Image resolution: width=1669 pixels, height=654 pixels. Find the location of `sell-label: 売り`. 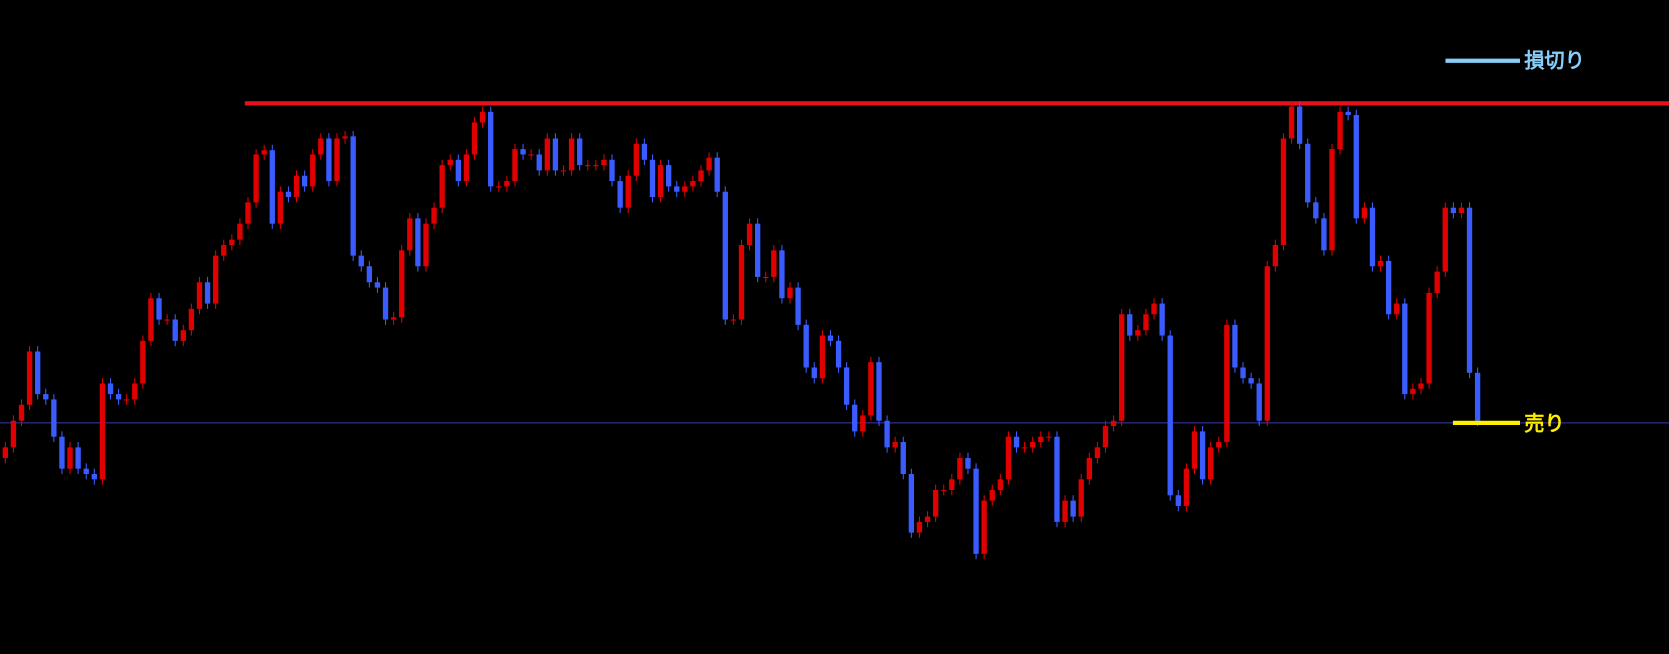

sell-label: 売り is located at coordinates (1544, 423).